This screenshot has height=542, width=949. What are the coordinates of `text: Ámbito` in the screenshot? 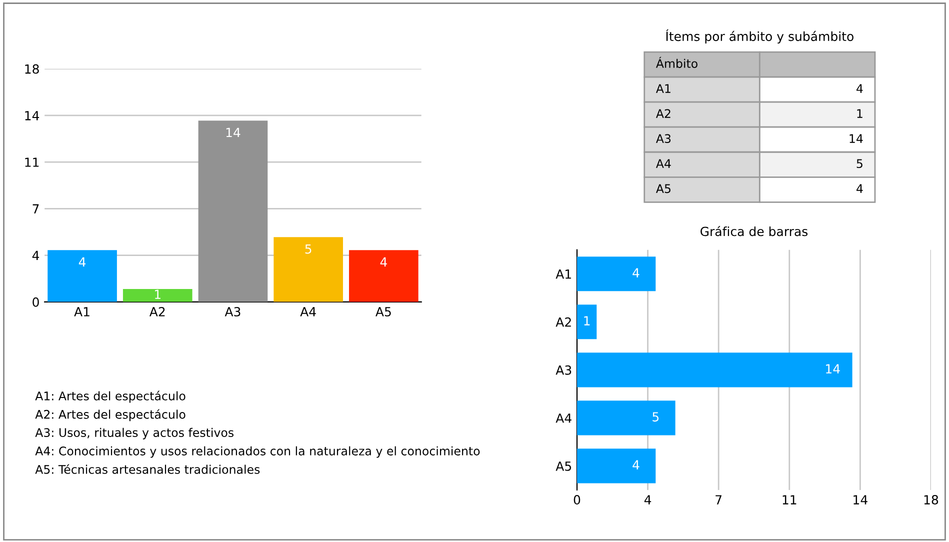 It's located at (677, 62).